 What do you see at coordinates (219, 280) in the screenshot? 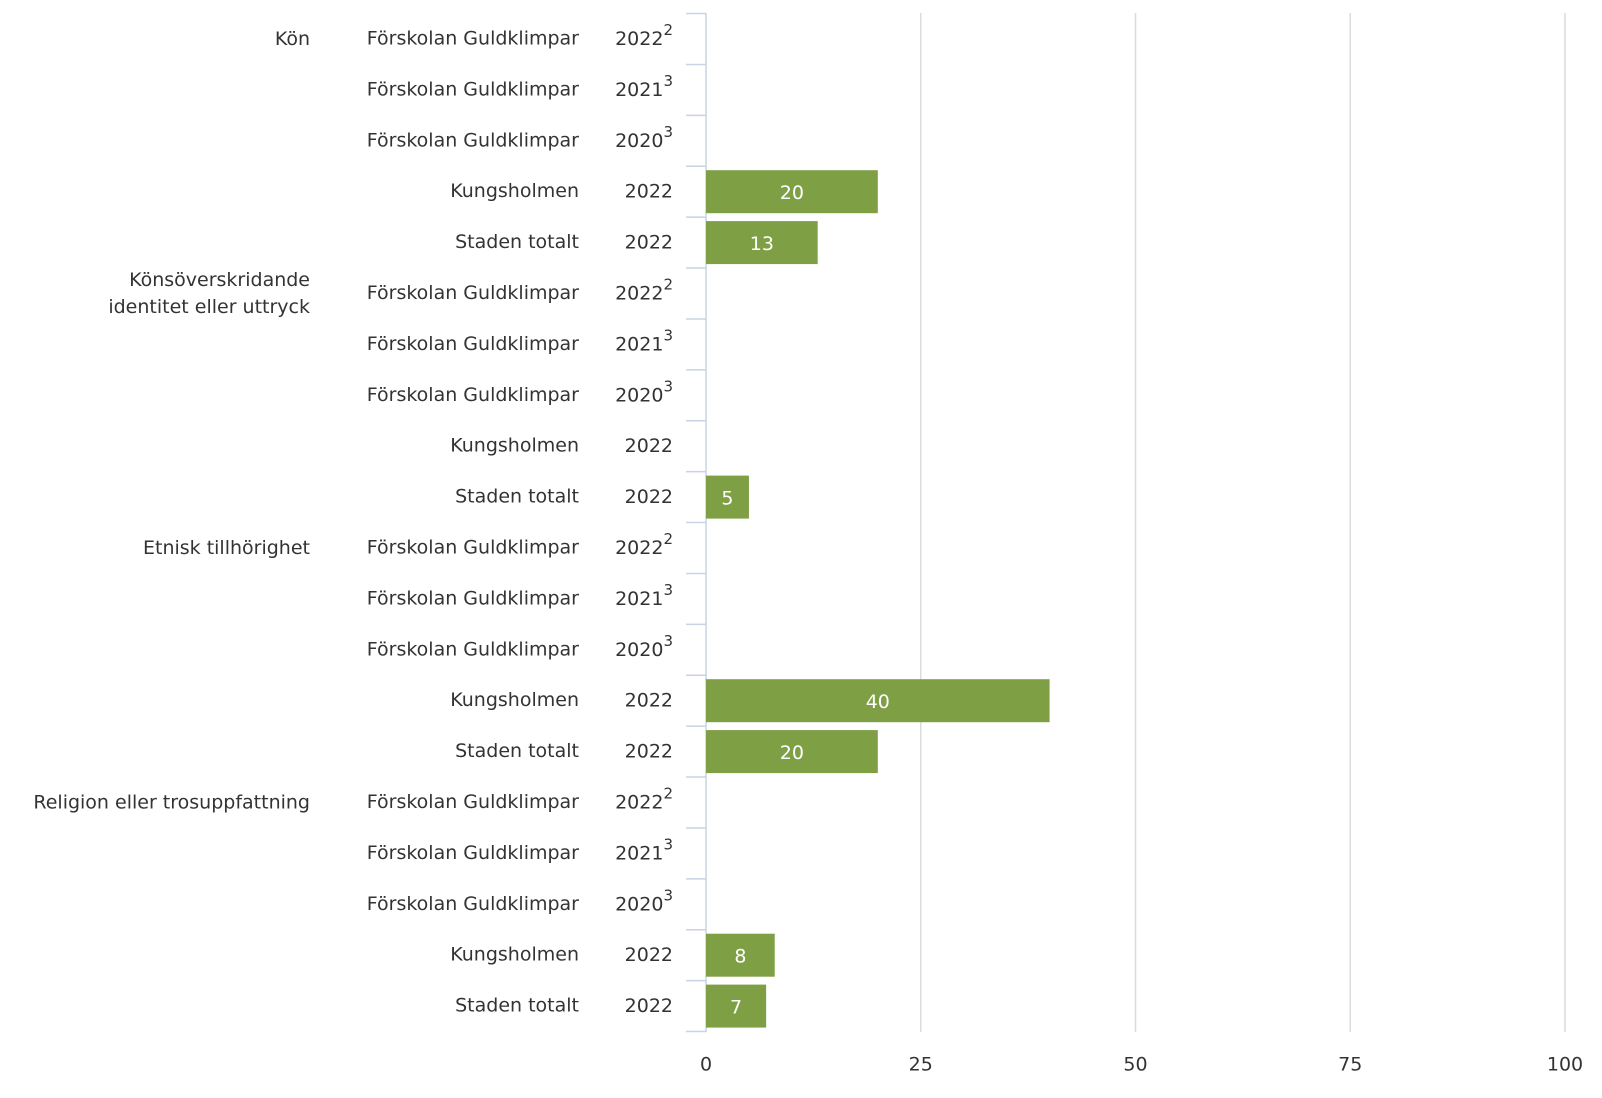
I see `group-label-line: Könsöverskridande` at bounding box center [219, 280].